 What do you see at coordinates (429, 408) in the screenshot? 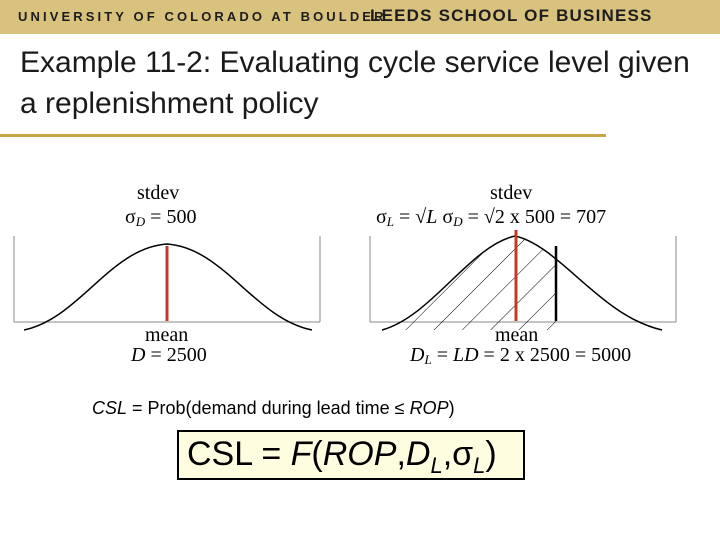
I see `rop-term: ROP` at bounding box center [429, 408].